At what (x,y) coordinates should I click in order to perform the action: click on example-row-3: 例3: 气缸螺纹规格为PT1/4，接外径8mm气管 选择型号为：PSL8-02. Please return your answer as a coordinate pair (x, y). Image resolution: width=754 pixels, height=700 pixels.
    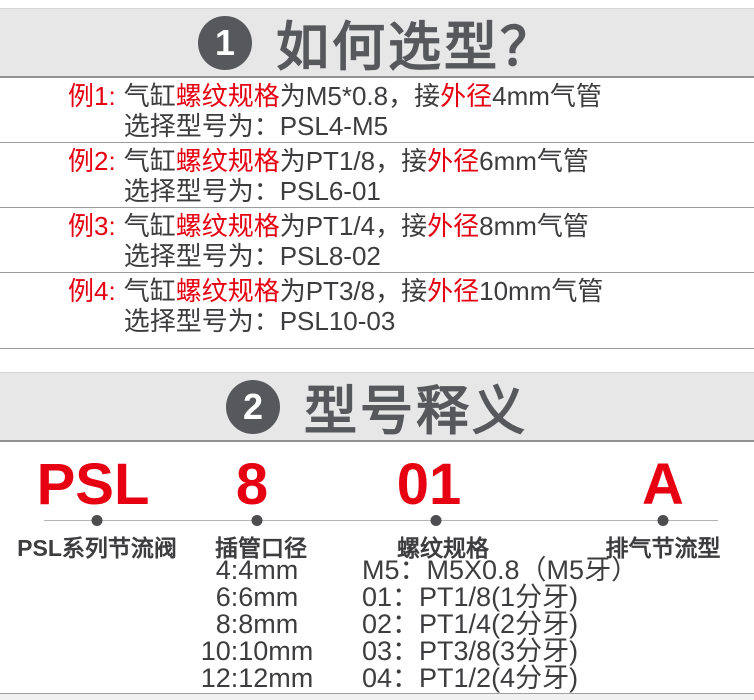
    Looking at the image, I should click on (377, 240).